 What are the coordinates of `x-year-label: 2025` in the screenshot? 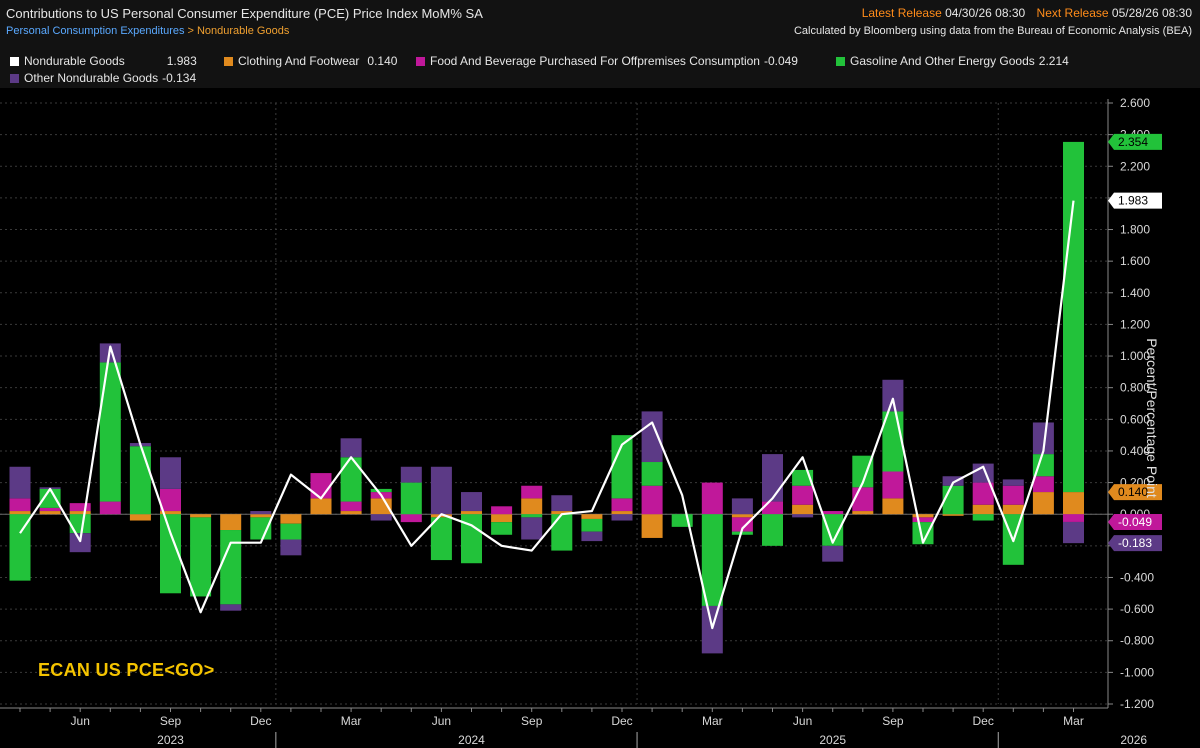 It's located at (832, 740).